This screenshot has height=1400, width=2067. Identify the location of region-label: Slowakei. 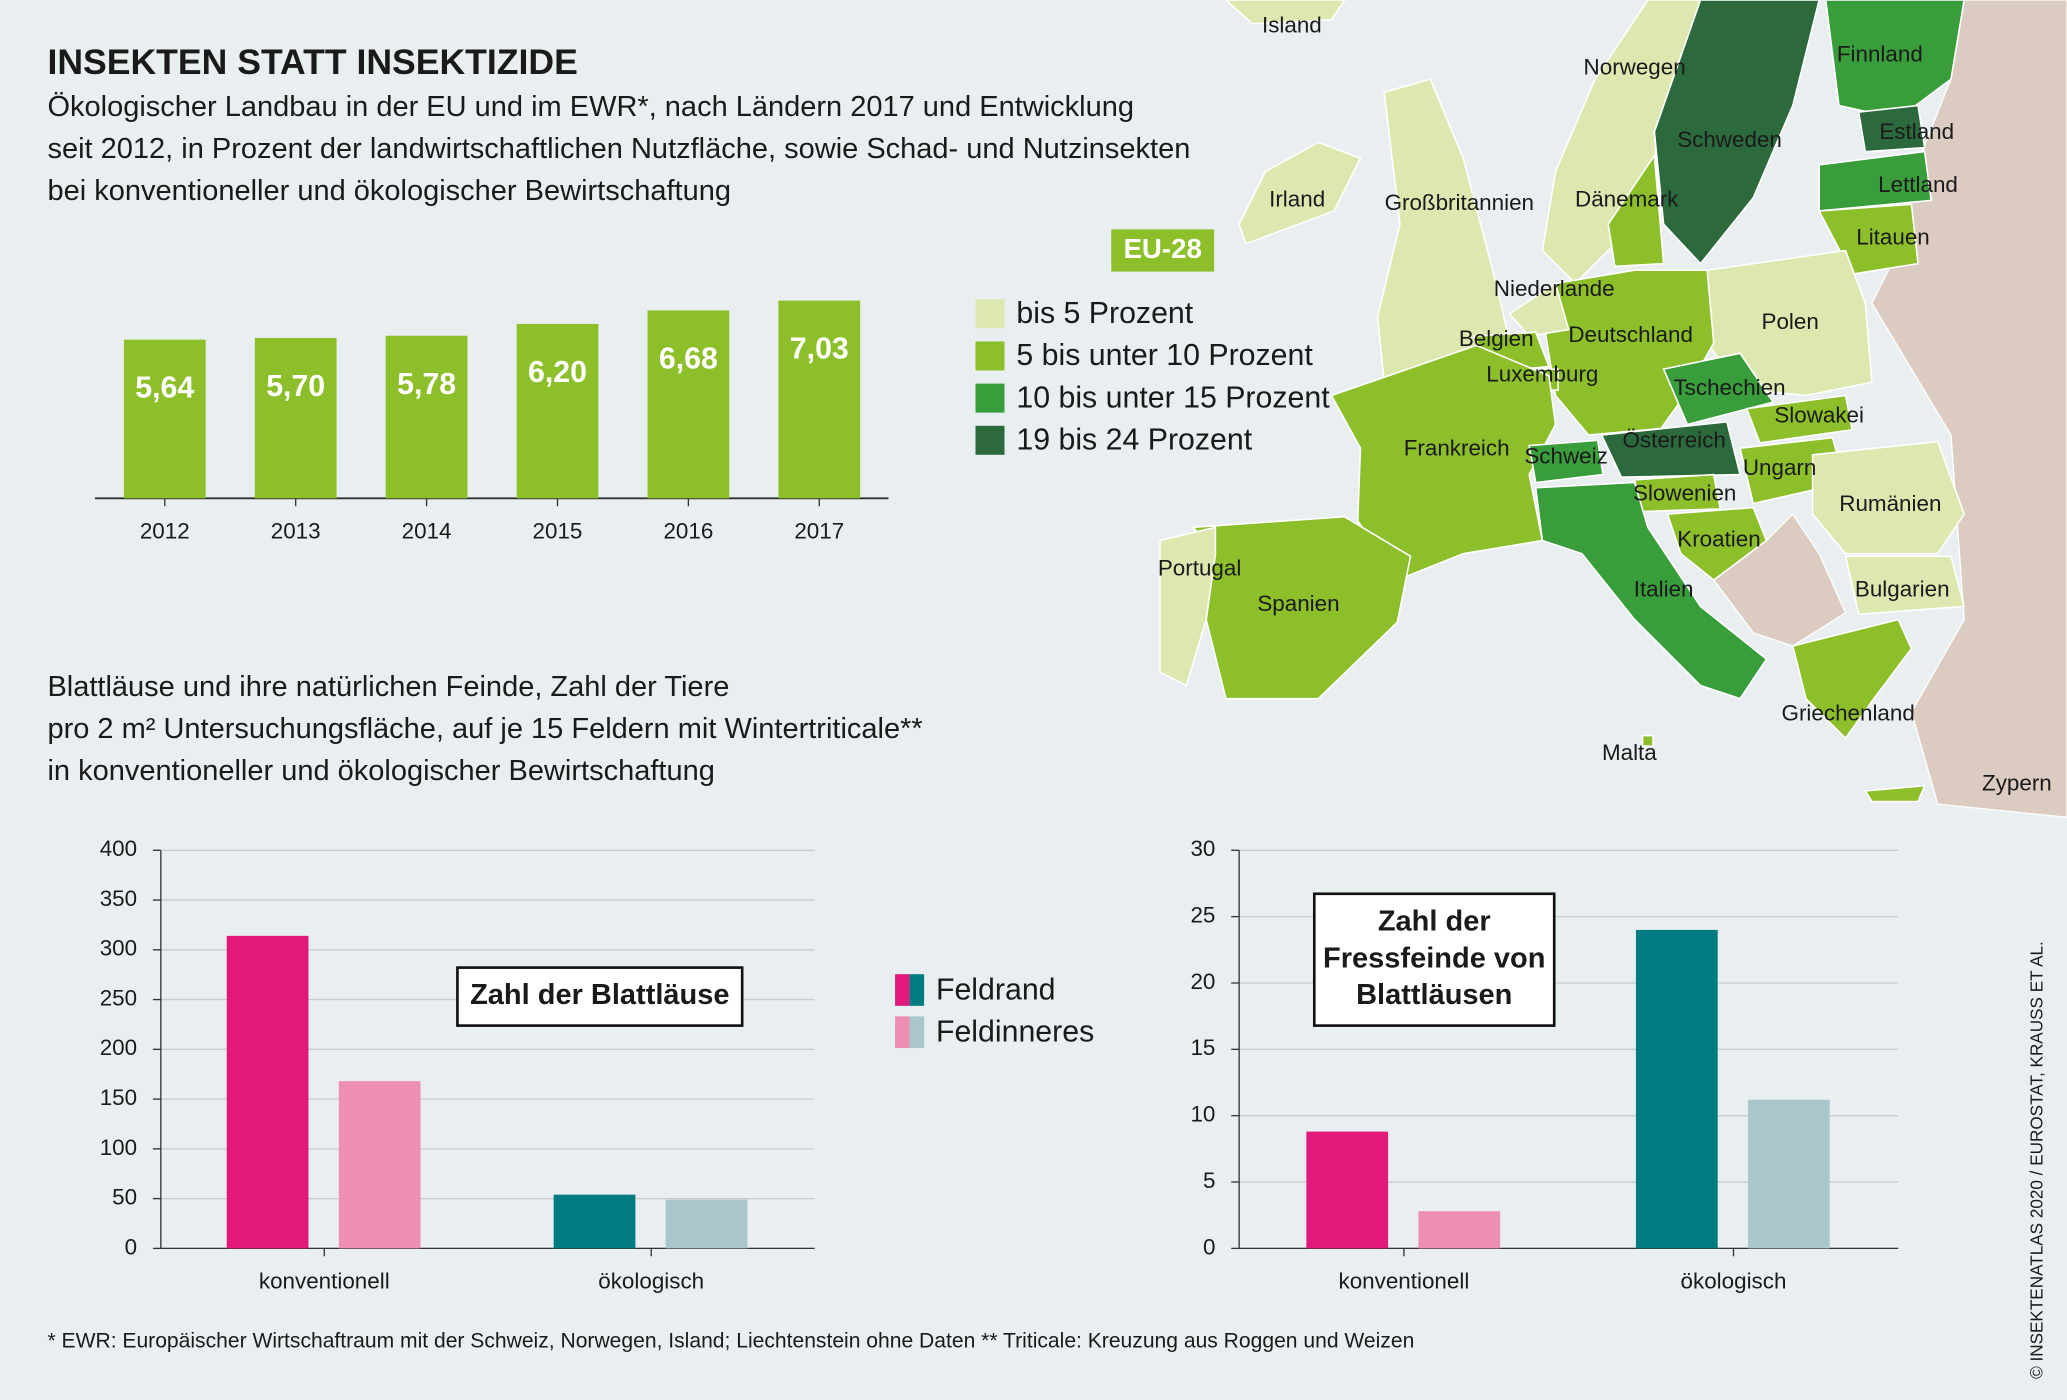
(1819, 415).